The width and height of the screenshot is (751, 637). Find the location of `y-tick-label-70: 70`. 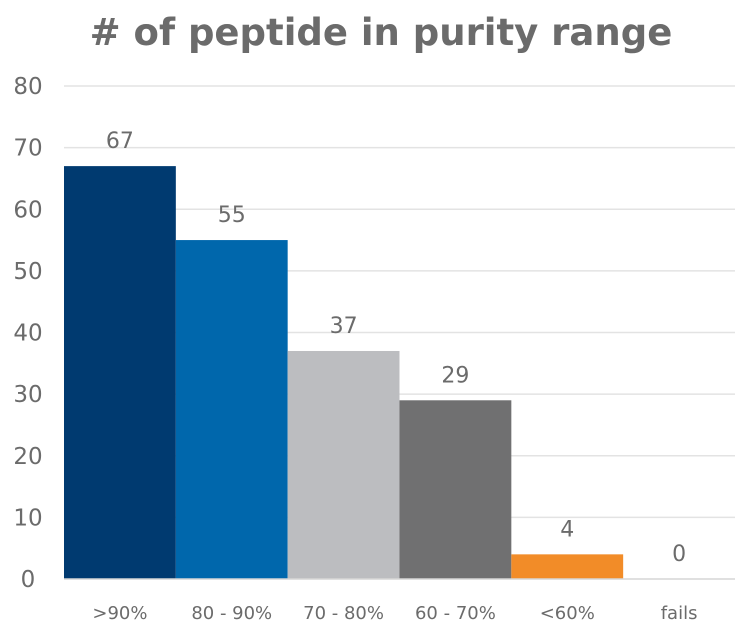

y-tick-label-70: 70 is located at coordinates (27, 149).